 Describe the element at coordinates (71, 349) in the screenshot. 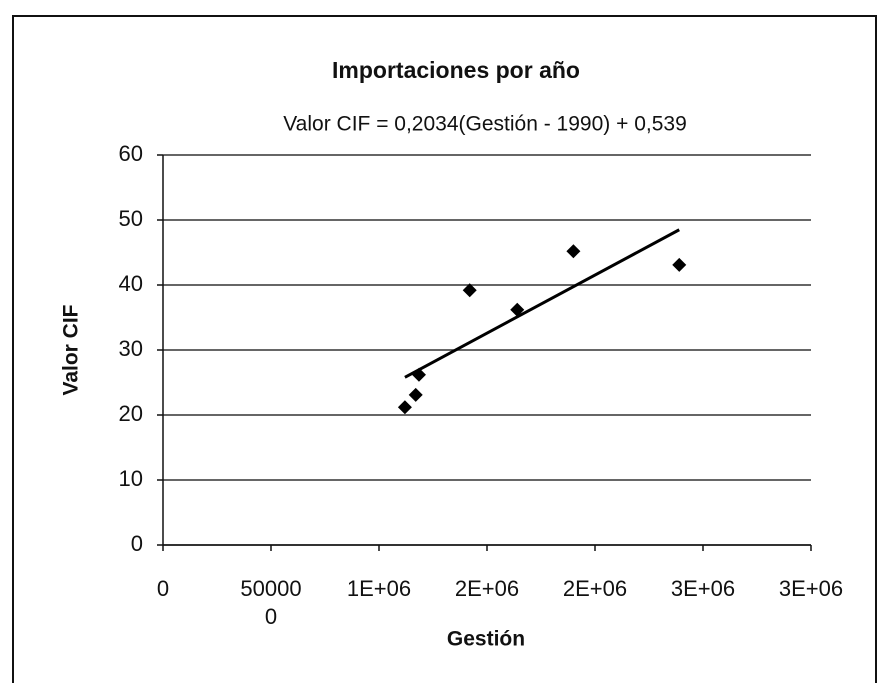

I see `y-axis-label: Valor CIF` at that location.